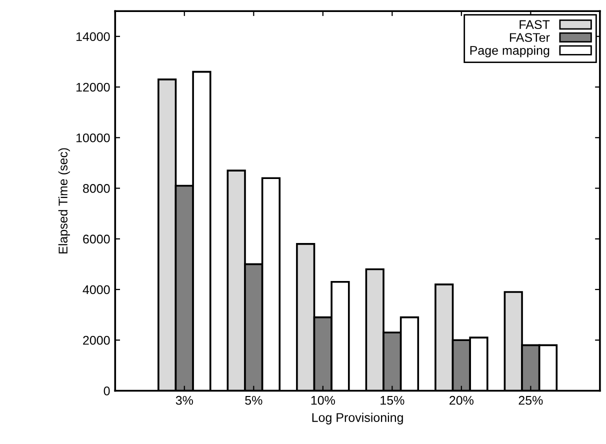 The height and width of the screenshot is (444, 606). What do you see at coordinates (96, 289) in the screenshot?
I see `y-tick-label: 4000` at bounding box center [96, 289].